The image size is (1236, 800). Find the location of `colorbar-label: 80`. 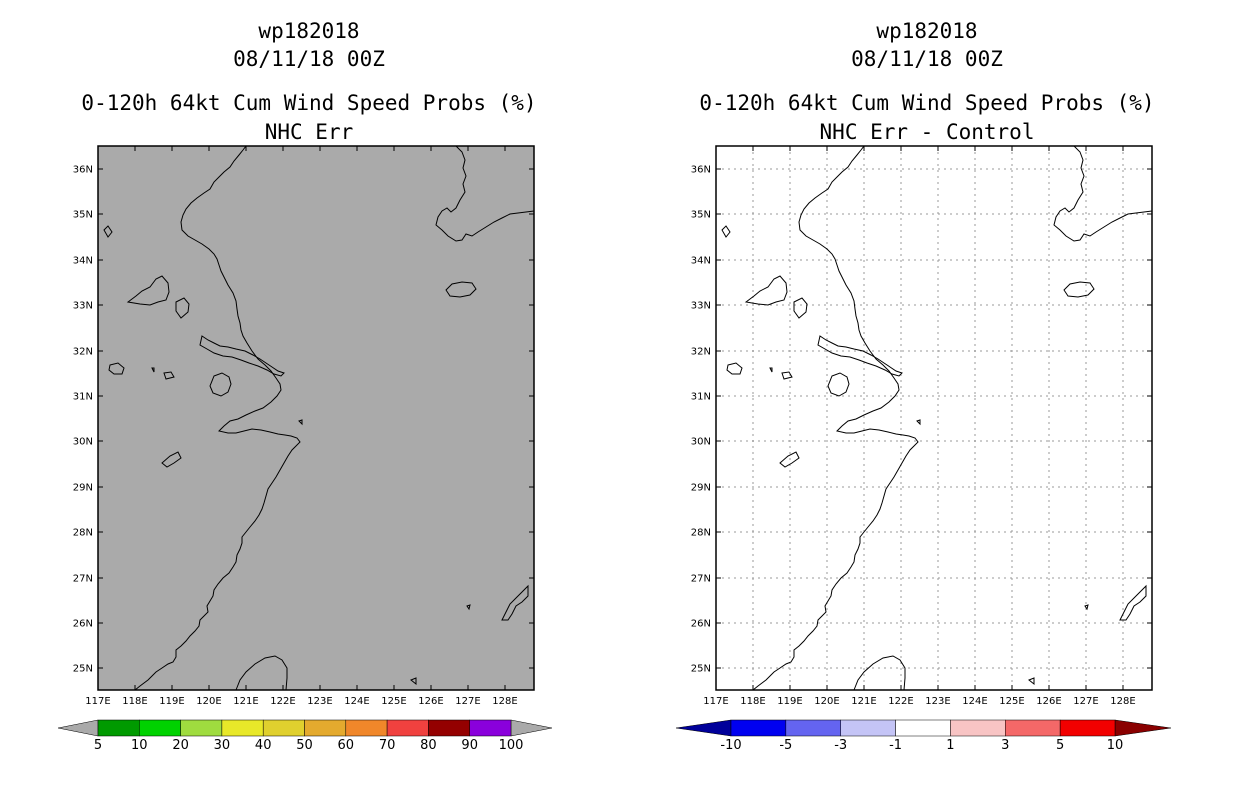

colorbar-label: 80 is located at coordinates (428, 745).